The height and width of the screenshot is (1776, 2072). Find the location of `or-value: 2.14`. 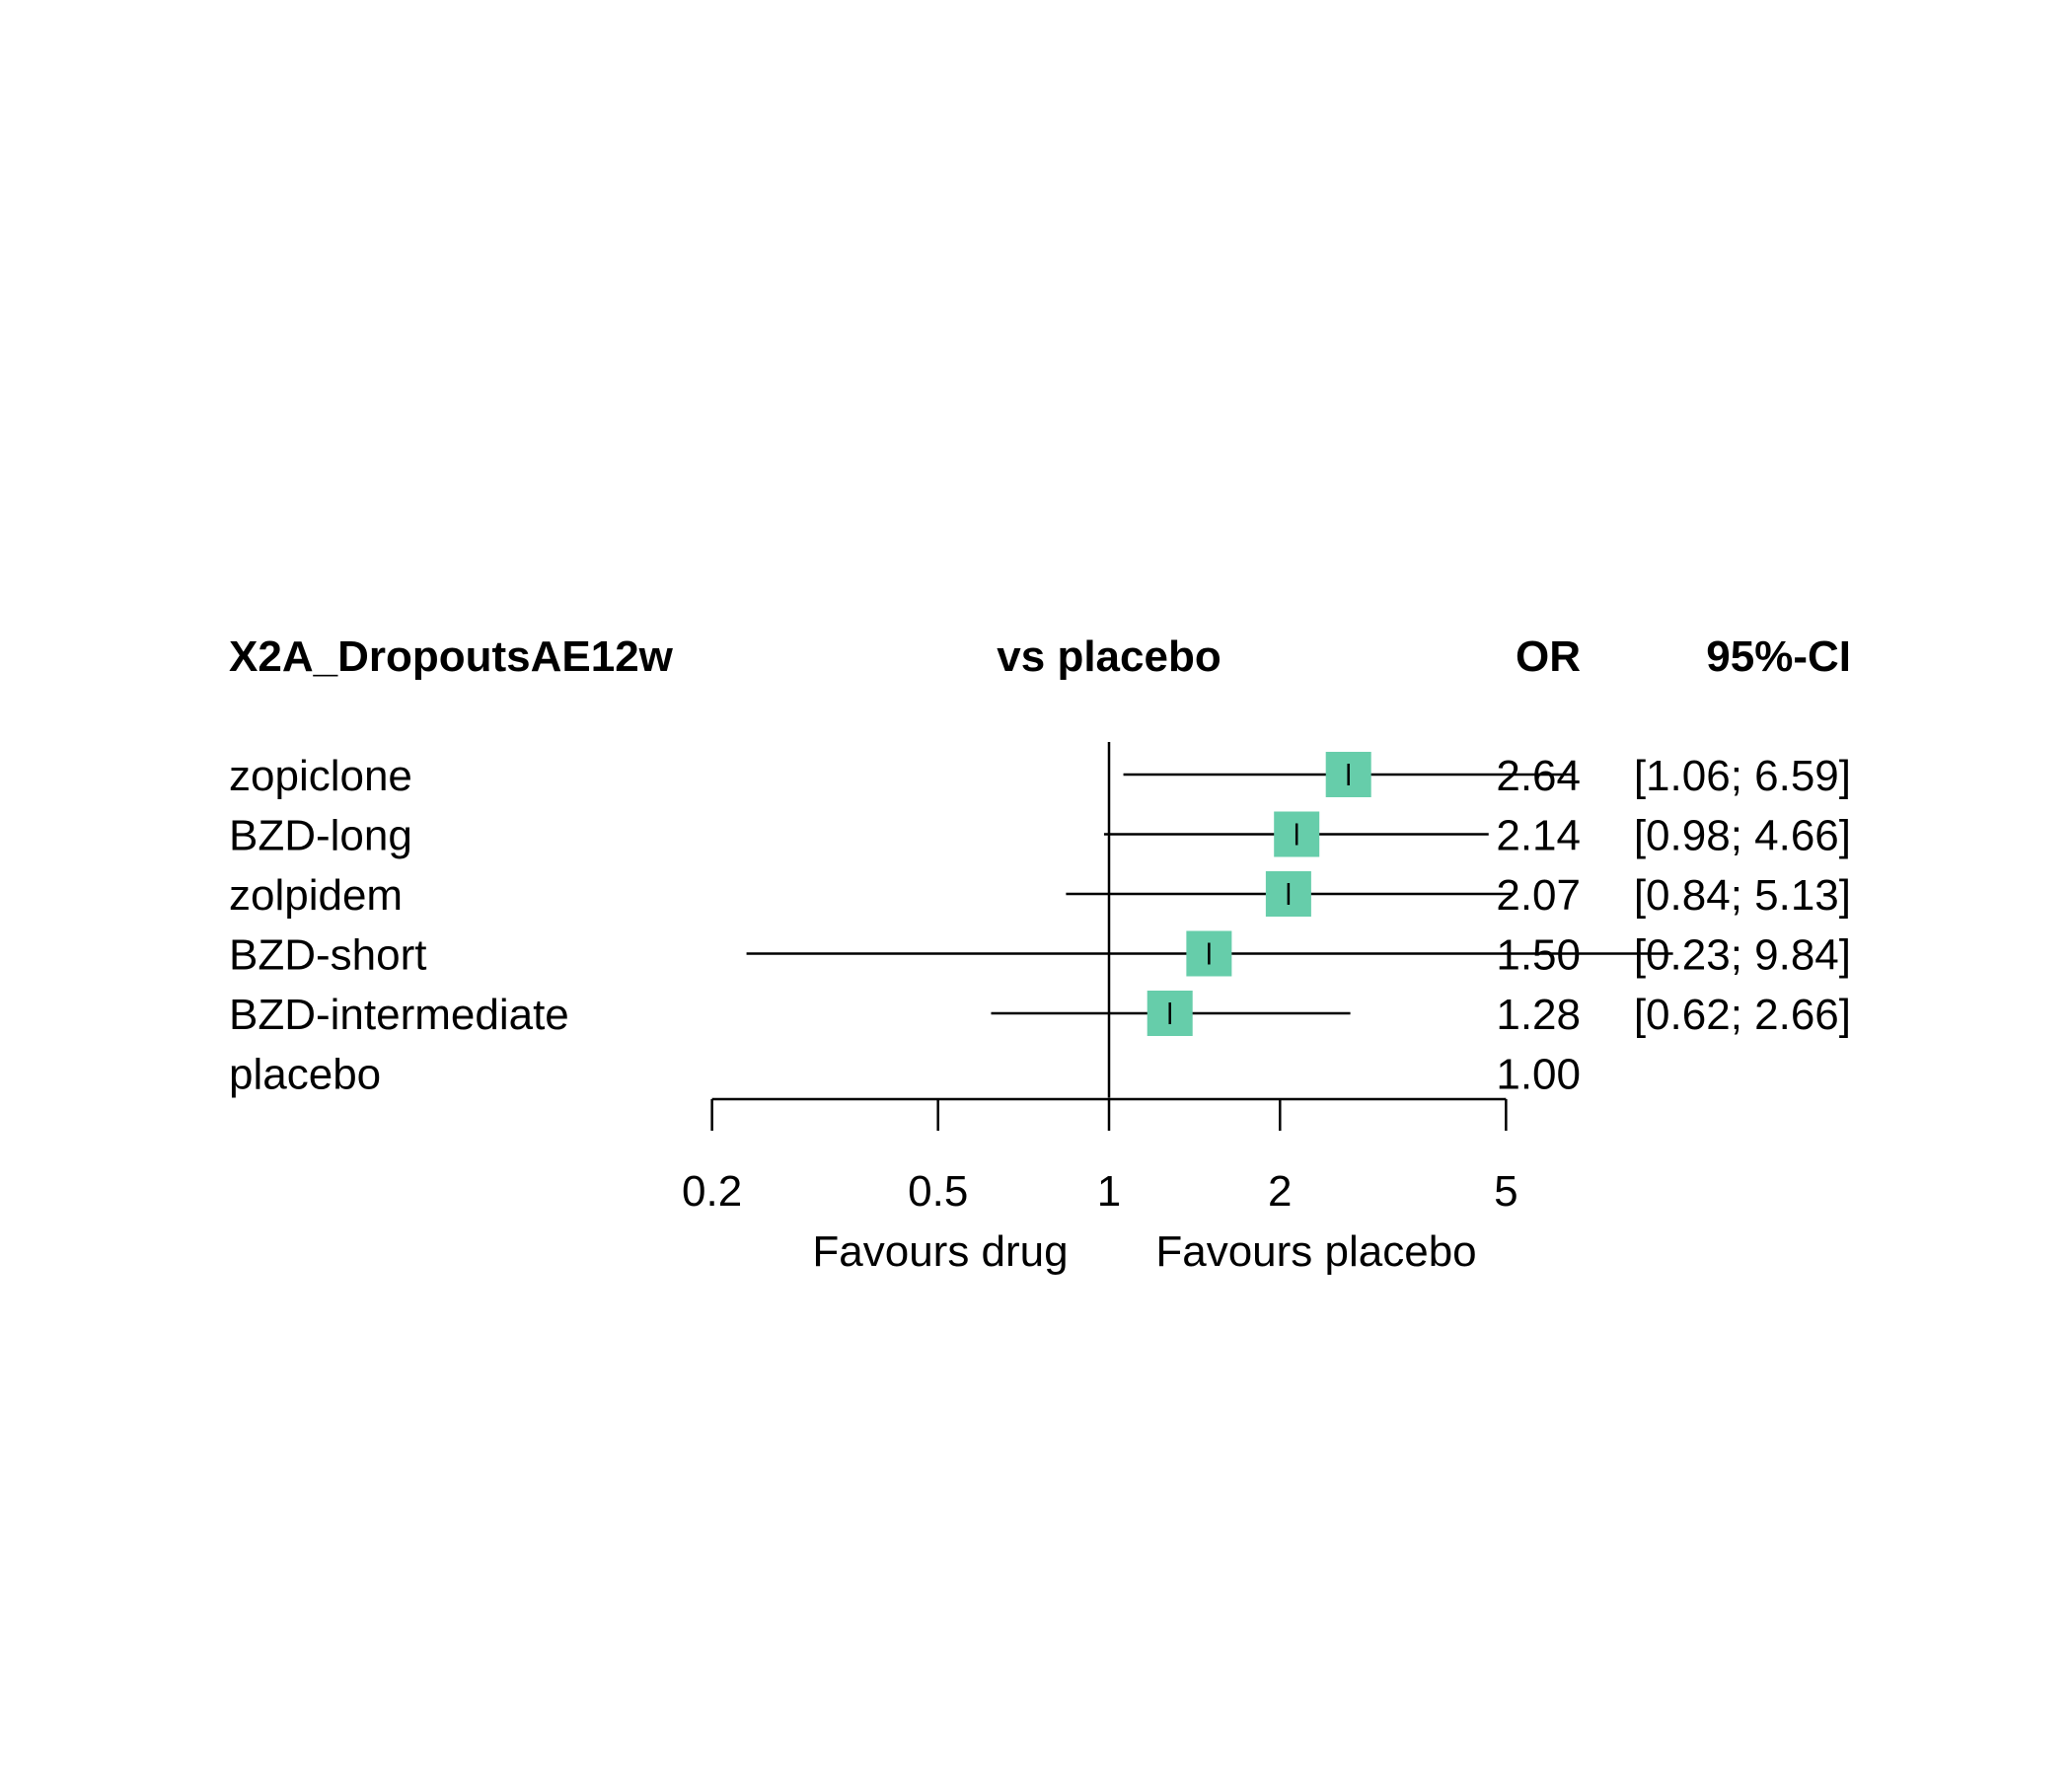

or-value: 2.14 is located at coordinates (1539, 836).